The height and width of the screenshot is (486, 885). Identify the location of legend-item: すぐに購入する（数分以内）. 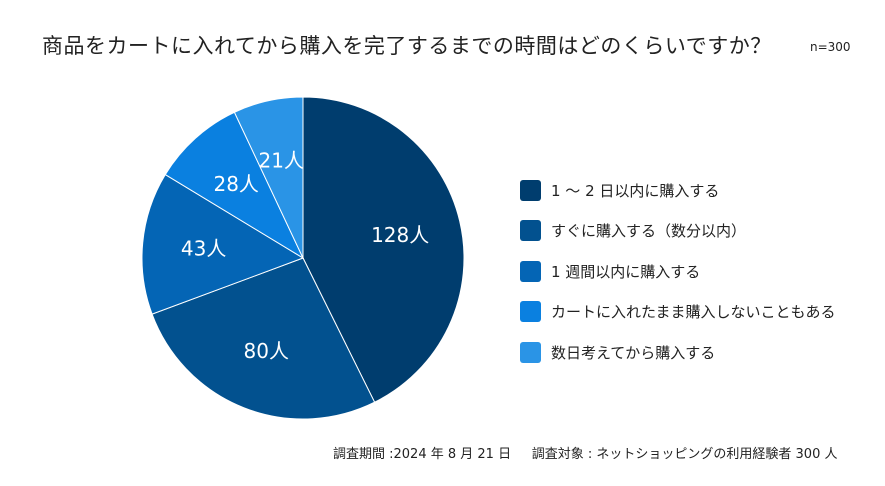
(678, 231).